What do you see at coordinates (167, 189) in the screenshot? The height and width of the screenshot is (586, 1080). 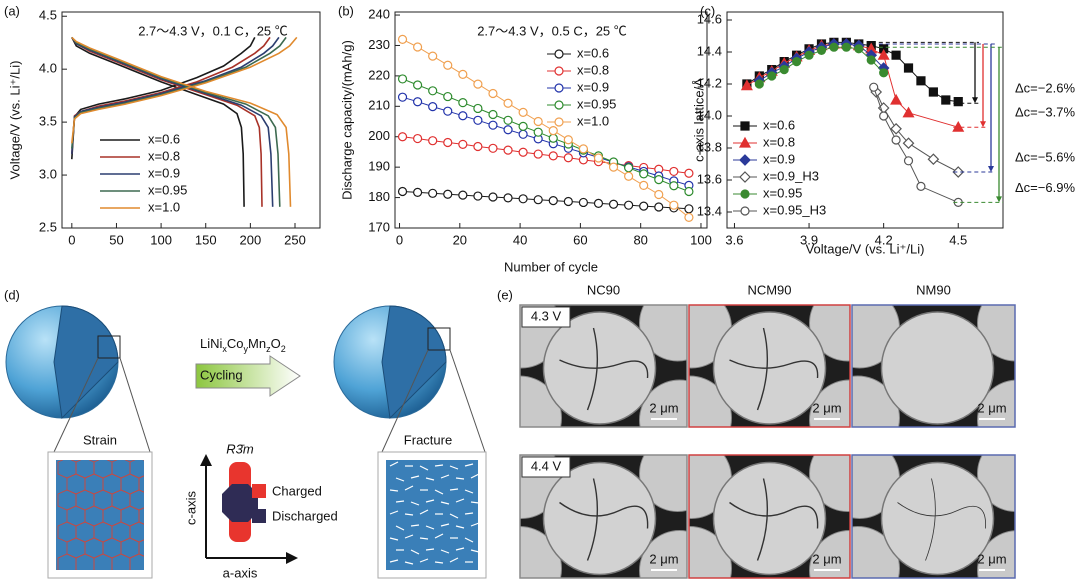 I see `legend-label: x=0.95` at bounding box center [167, 189].